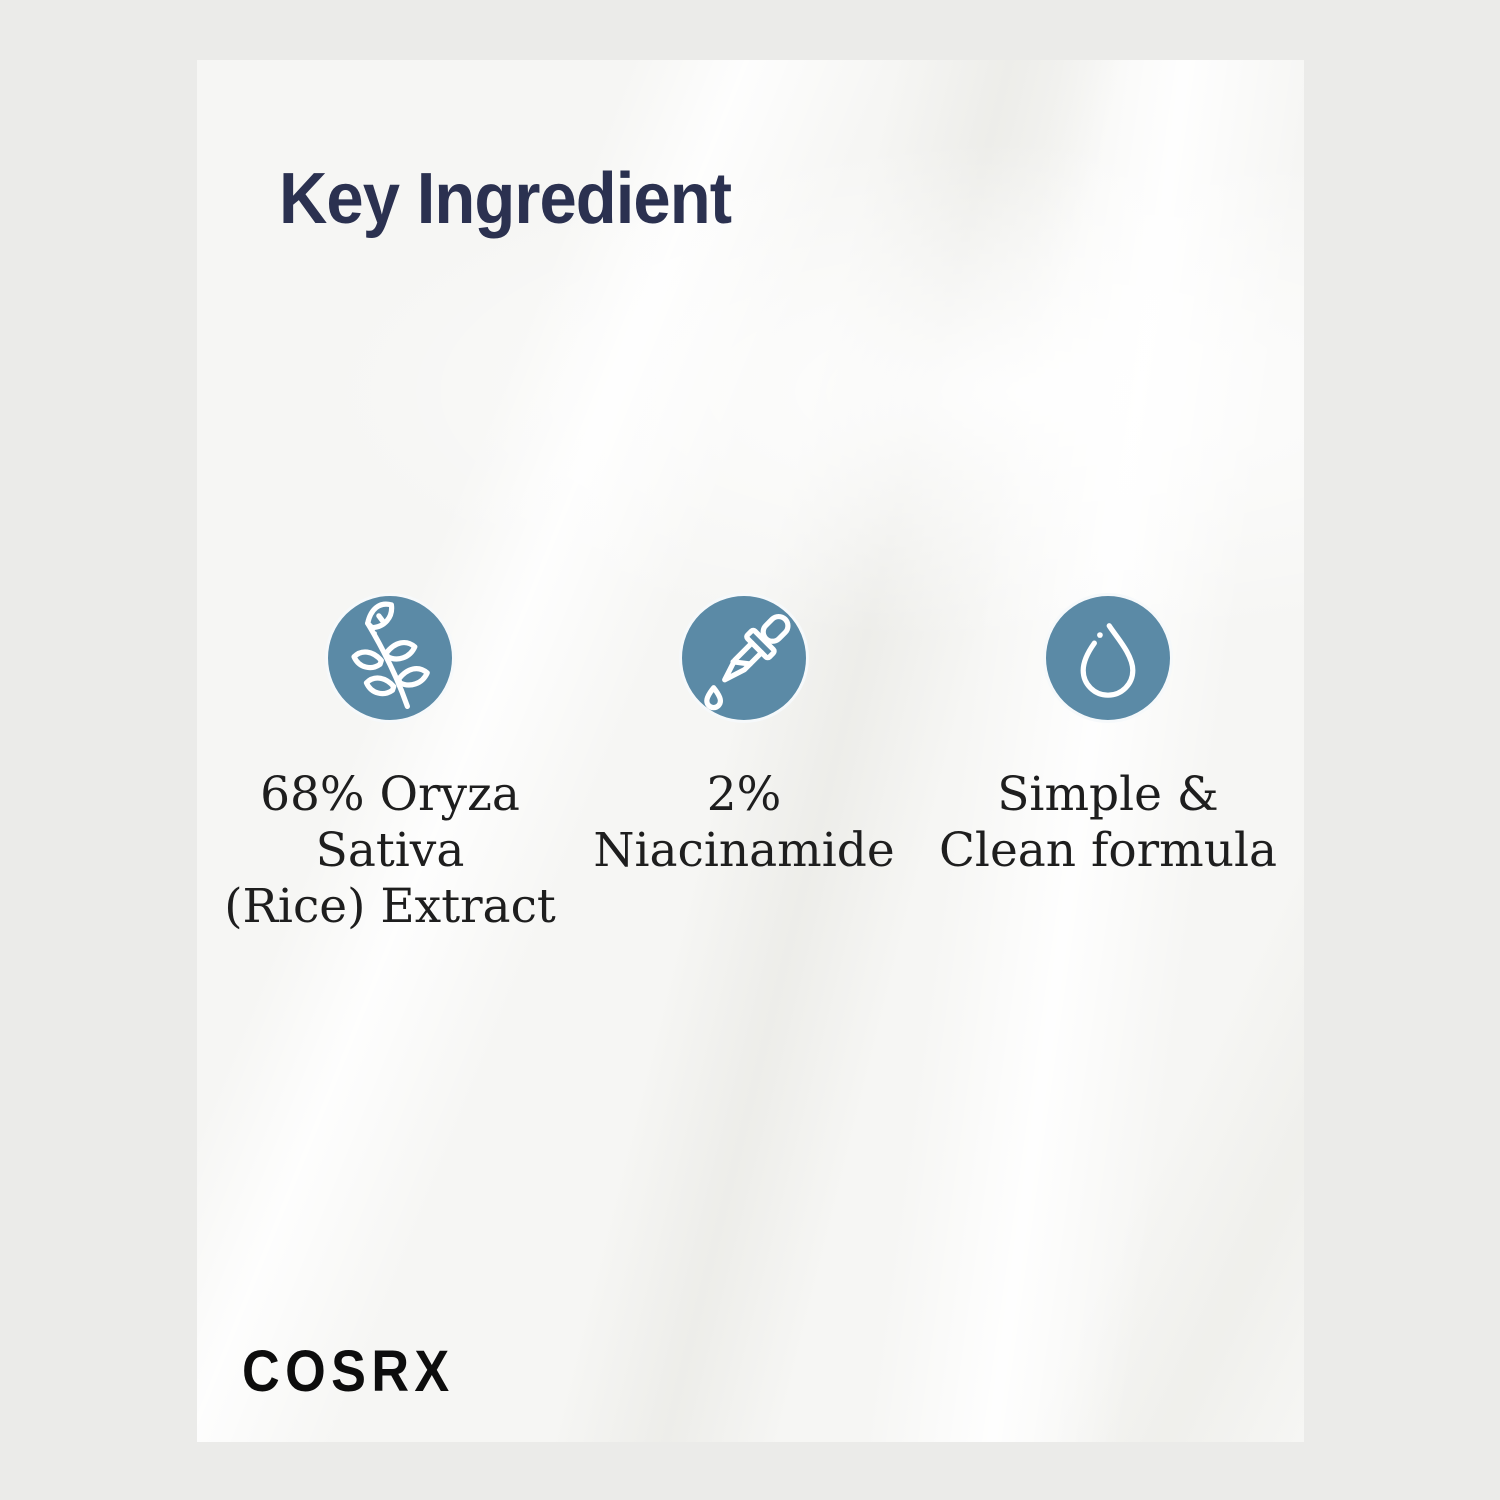 This screenshot has height=1500, width=1500. Describe the element at coordinates (390, 764) in the screenshot. I see `feature-rice-extract: 68% Oryza Sativa (Rice) Extract` at that location.